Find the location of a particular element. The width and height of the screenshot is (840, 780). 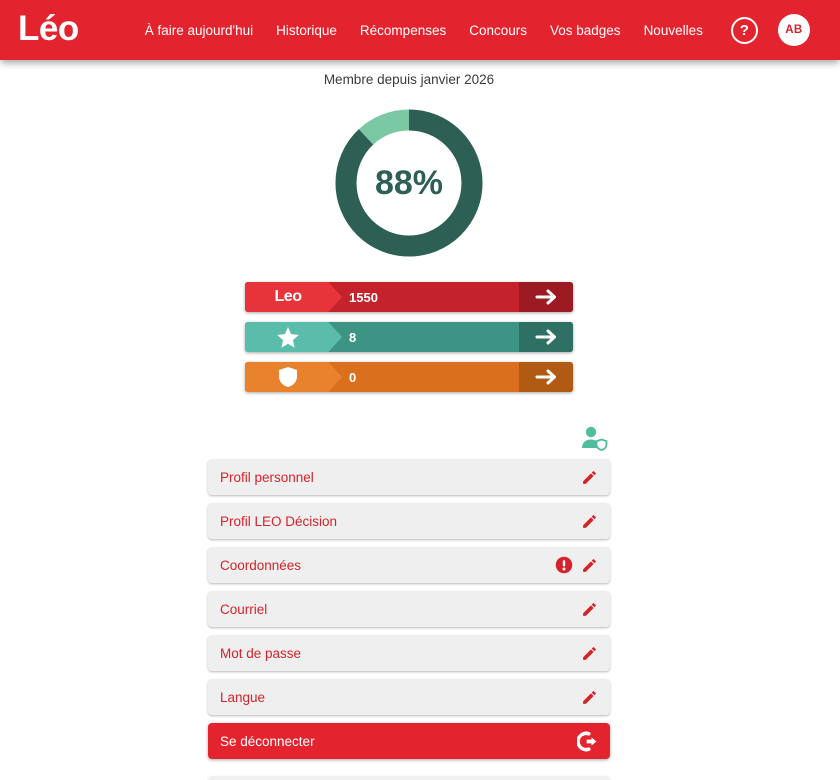

star-icon is located at coordinates (293, 337).